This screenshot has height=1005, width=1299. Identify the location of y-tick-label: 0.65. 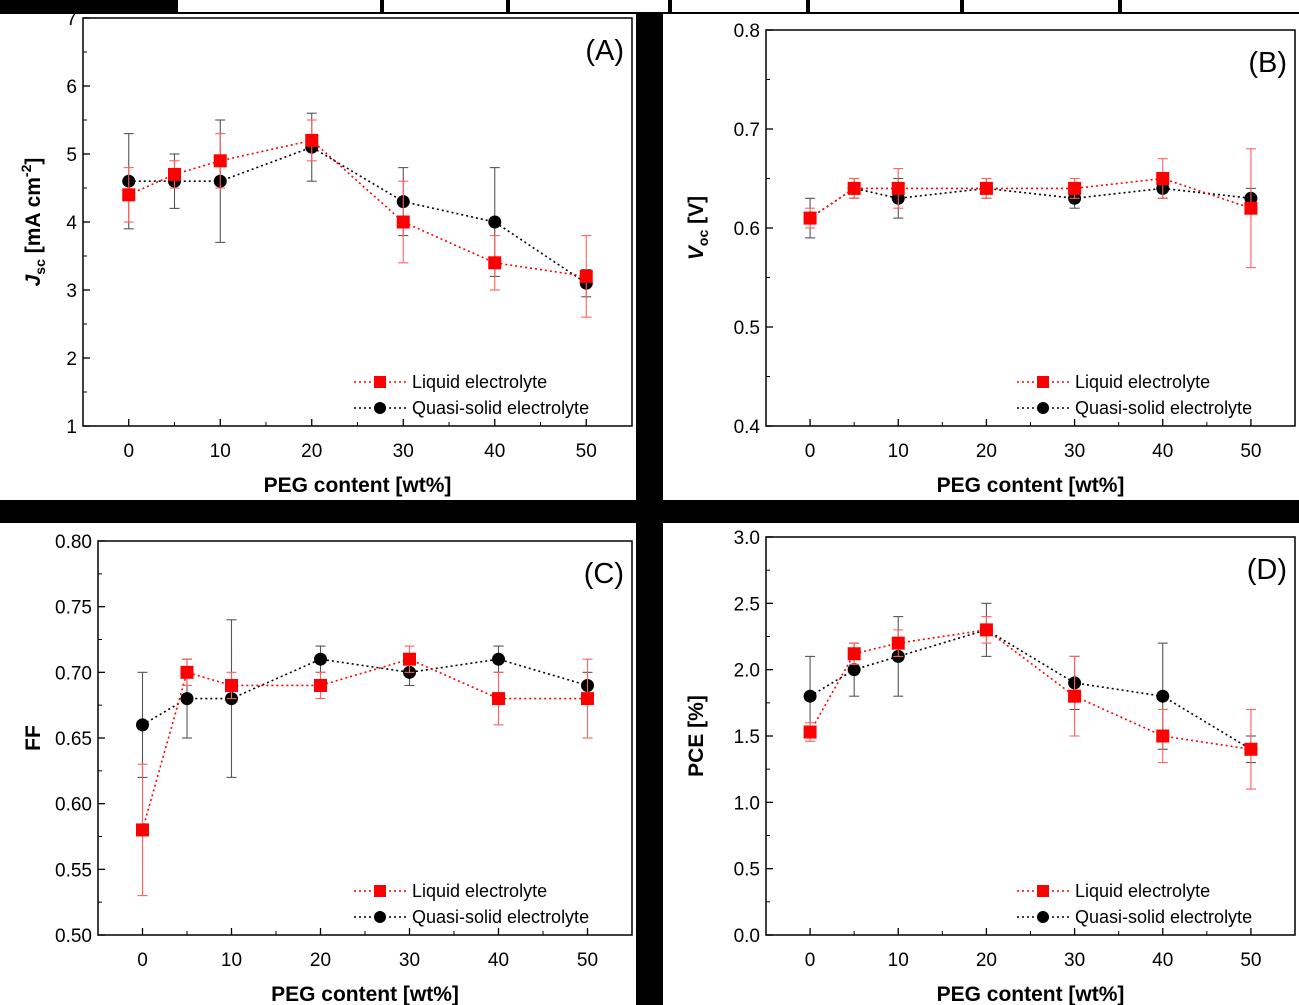
(73, 739).